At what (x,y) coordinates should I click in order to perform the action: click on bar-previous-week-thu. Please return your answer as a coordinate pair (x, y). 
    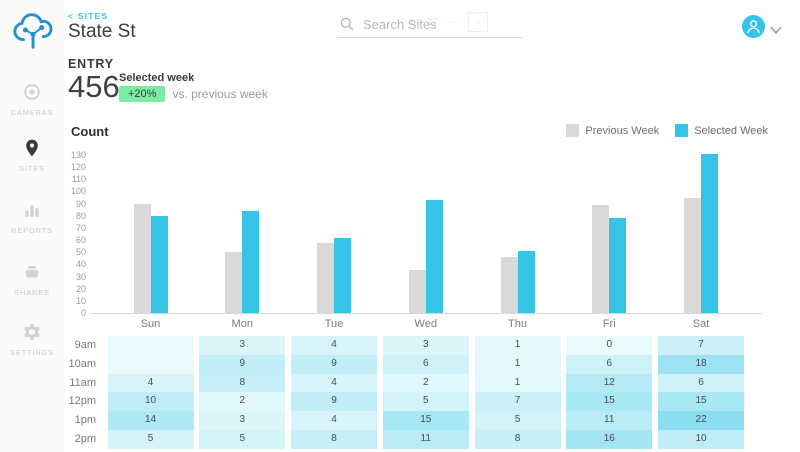
    Looking at the image, I should click on (509, 285).